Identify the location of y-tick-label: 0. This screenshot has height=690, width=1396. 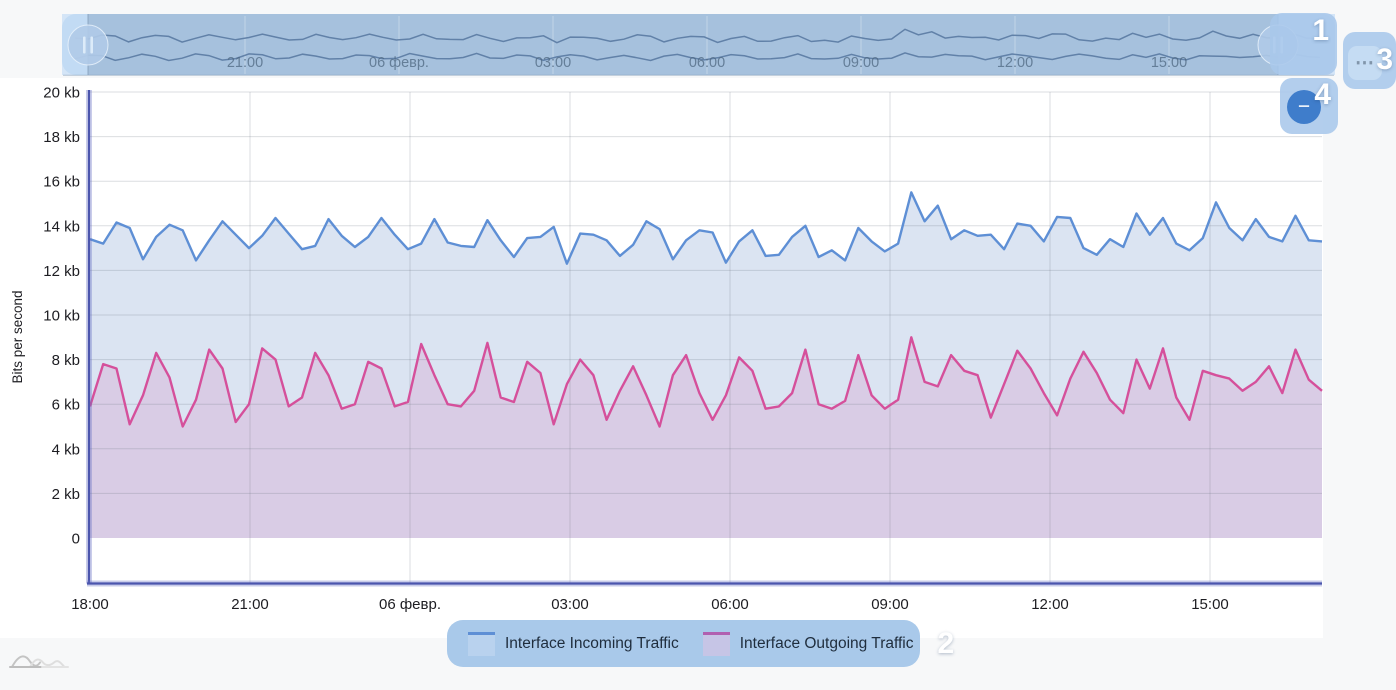
(76, 539).